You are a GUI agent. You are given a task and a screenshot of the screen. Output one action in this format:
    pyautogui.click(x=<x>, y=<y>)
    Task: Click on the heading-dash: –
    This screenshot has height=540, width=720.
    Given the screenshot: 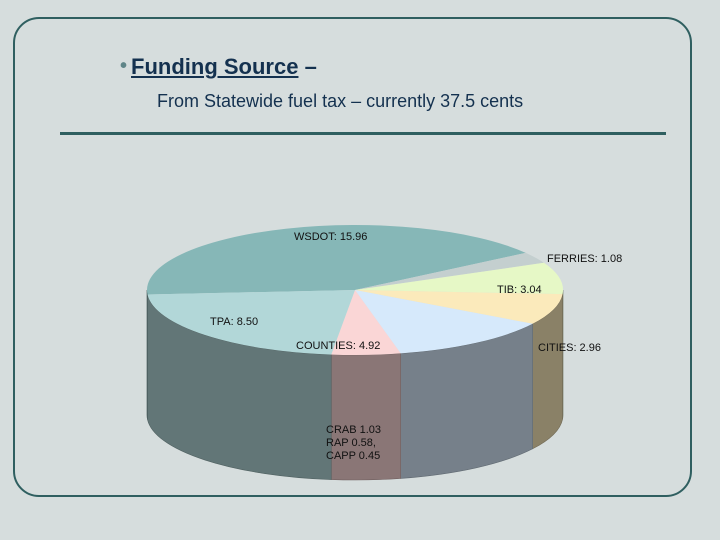 What is the action you would take?
    pyautogui.click(x=307, y=66)
    